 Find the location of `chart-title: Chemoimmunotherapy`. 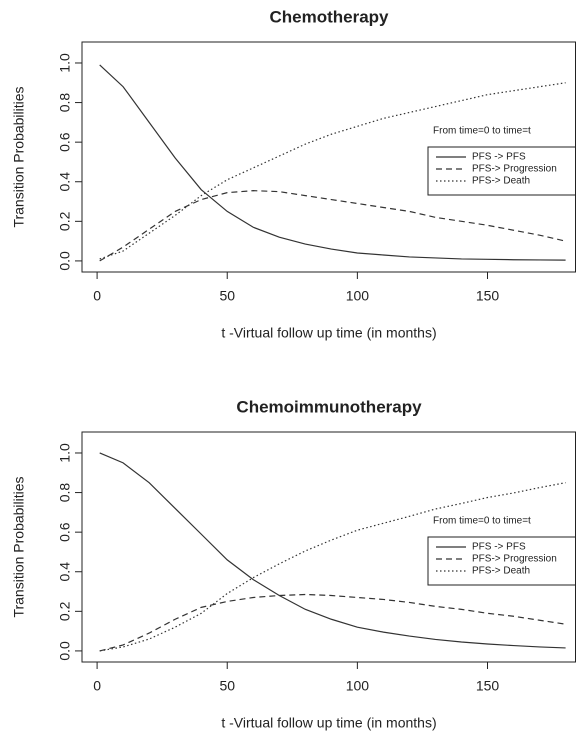

chart-title: Chemoimmunotherapy is located at coordinates (329, 406).